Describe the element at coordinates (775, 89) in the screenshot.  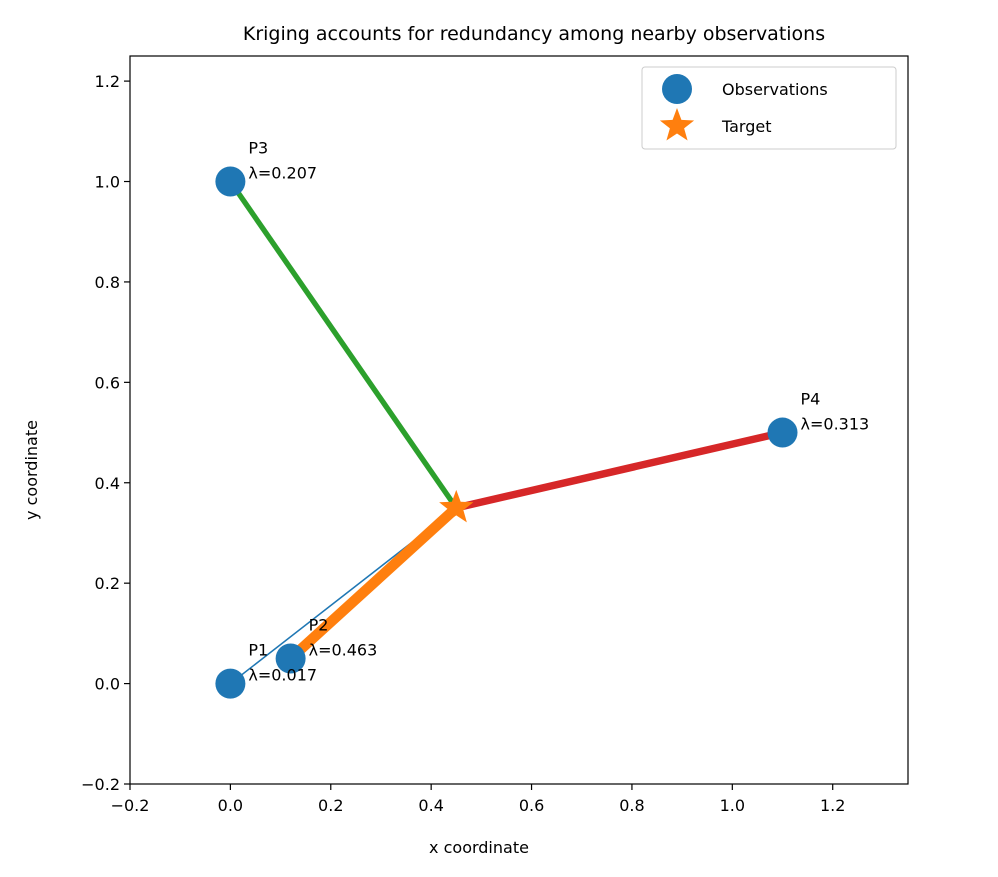
I see `legend-label: Observations` at that location.